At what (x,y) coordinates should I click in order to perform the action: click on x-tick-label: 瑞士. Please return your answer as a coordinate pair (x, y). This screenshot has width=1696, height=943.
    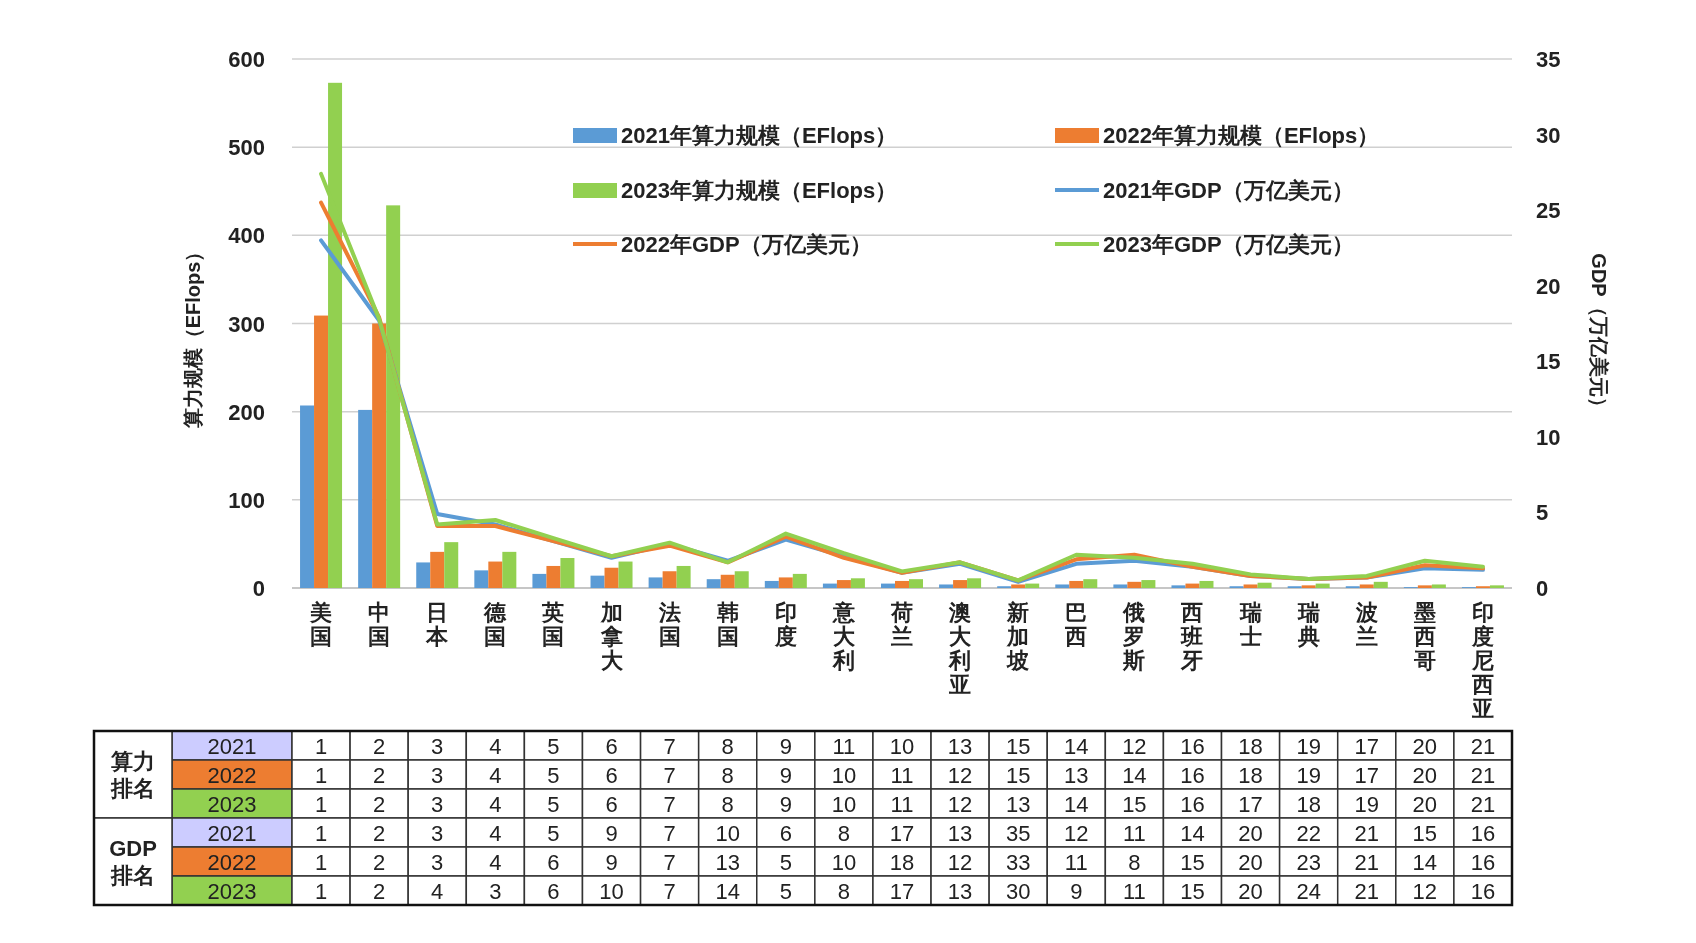
    Looking at the image, I should click on (1250, 624).